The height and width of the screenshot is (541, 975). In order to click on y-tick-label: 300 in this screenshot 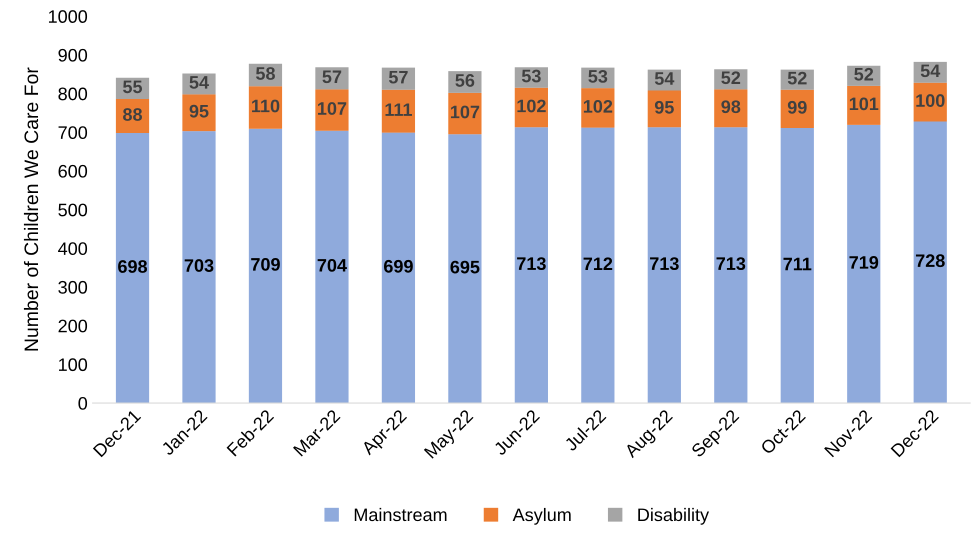, I will do `click(73, 287)`.